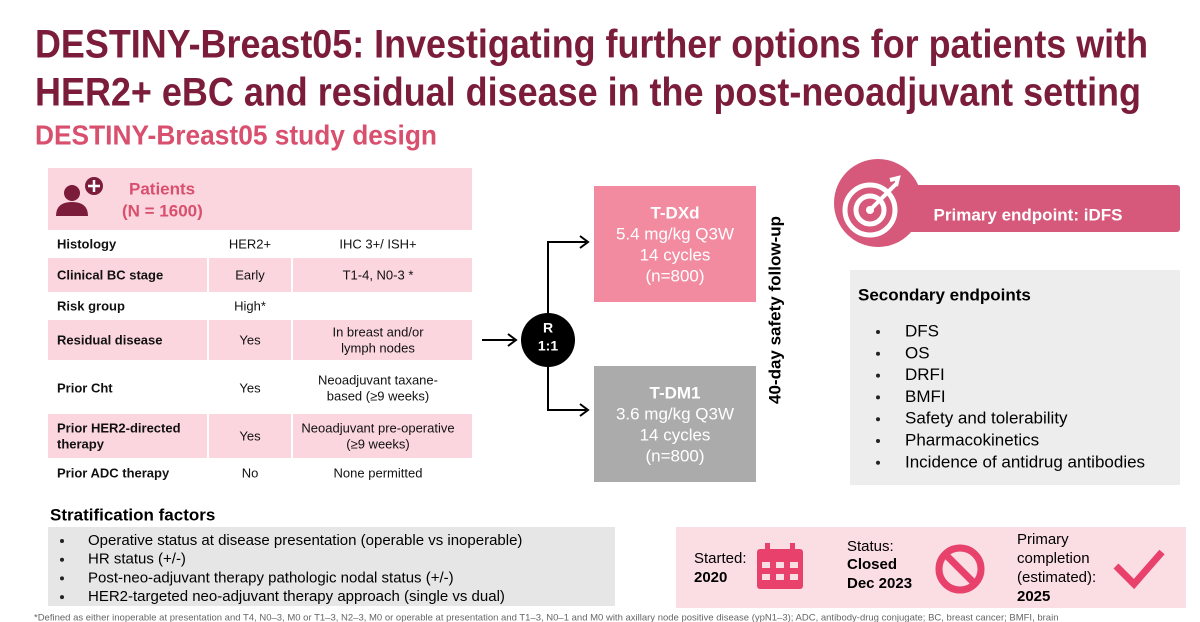 The image size is (1200, 622). Describe the element at coordinates (236, 134) in the screenshot. I see `subtitle: DESTINY-Breast05 study design` at that location.